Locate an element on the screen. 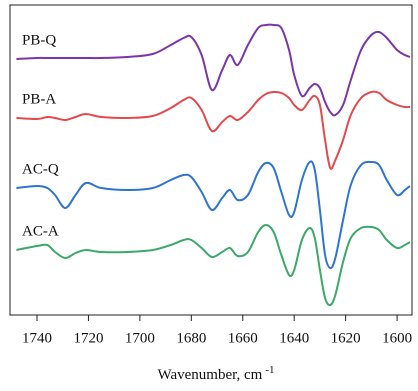 The width and height of the screenshot is (418, 391). x-axis-label-sup: -1 is located at coordinates (269, 370).